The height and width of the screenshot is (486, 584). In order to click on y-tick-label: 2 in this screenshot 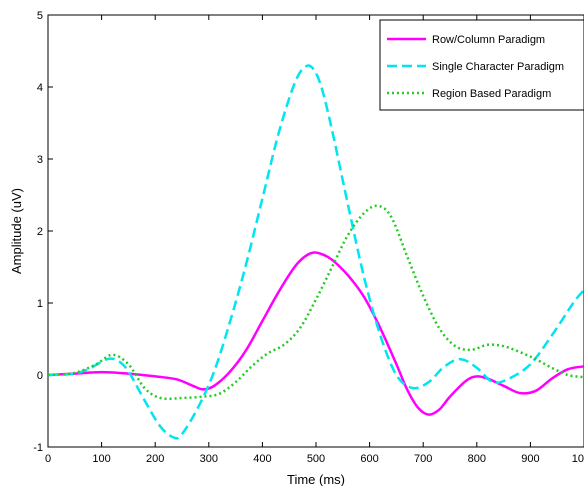, I will do `click(40, 232)`.